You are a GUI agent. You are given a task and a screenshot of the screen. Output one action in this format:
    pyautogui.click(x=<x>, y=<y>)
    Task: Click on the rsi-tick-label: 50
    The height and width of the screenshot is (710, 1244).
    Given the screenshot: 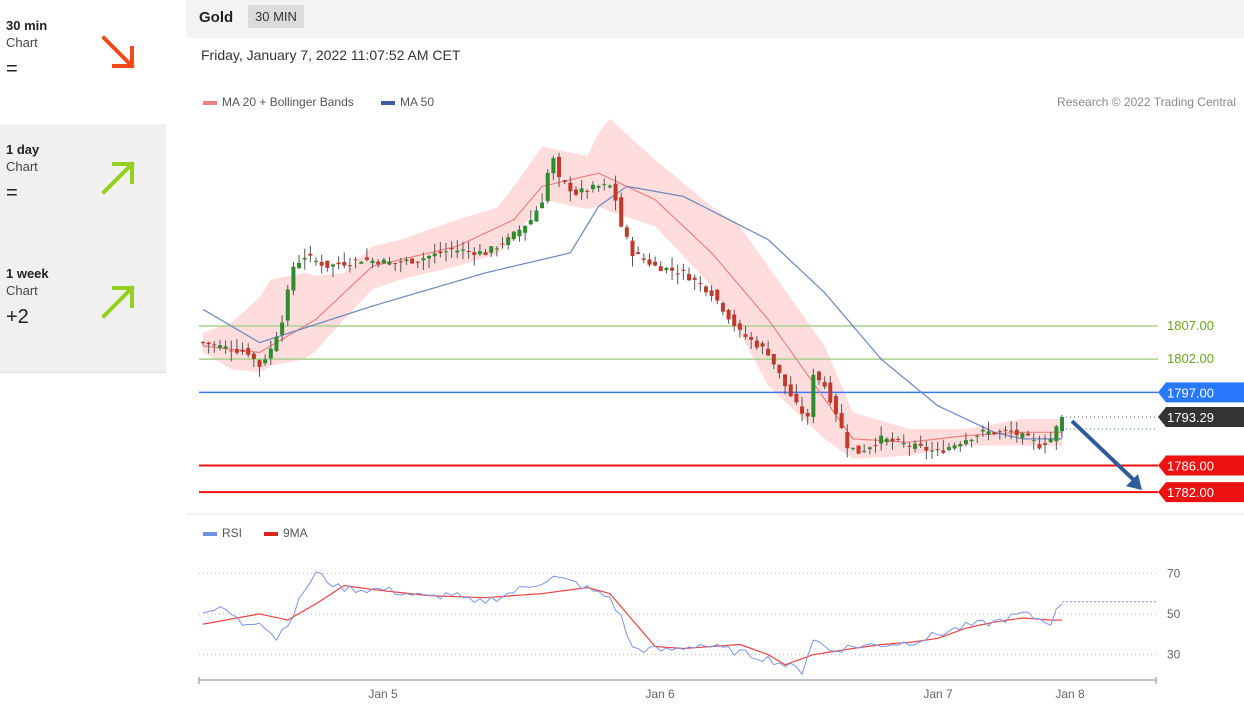 What is the action you would take?
    pyautogui.click(x=1174, y=614)
    